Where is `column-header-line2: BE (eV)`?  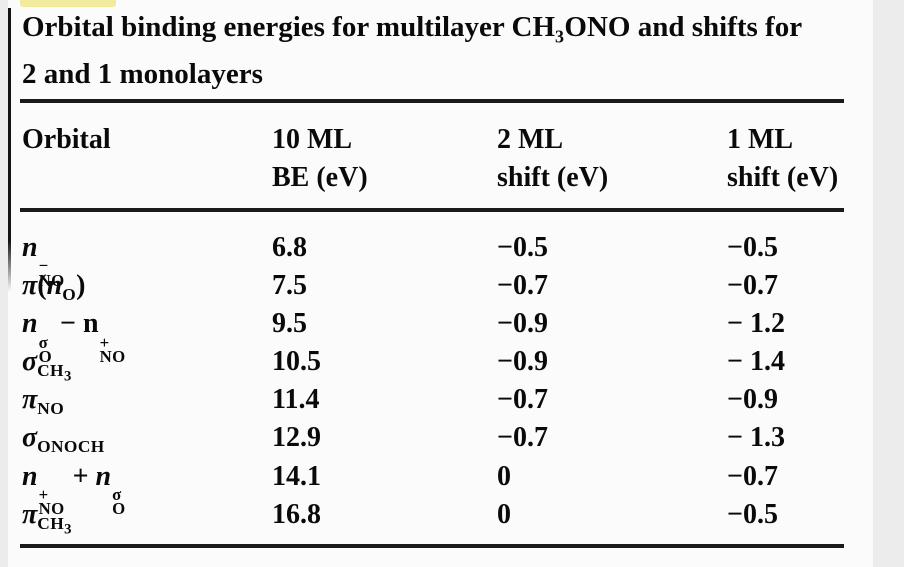
column-header-line2: BE (eV) is located at coordinates (320, 177).